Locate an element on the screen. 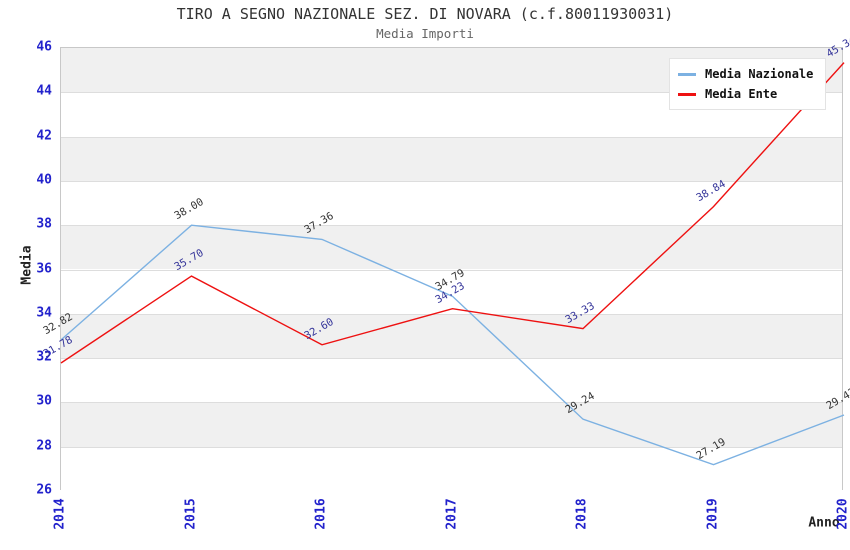  y-tick-label: 28 is located at coordinates (44, 446).